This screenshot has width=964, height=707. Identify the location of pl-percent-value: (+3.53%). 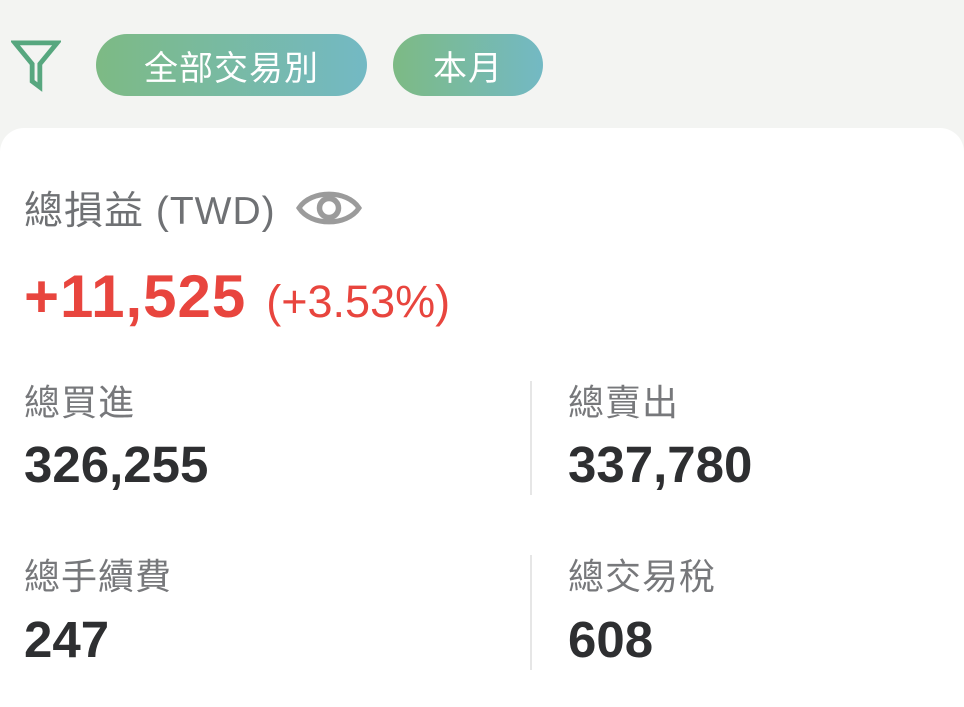
(358, 301).